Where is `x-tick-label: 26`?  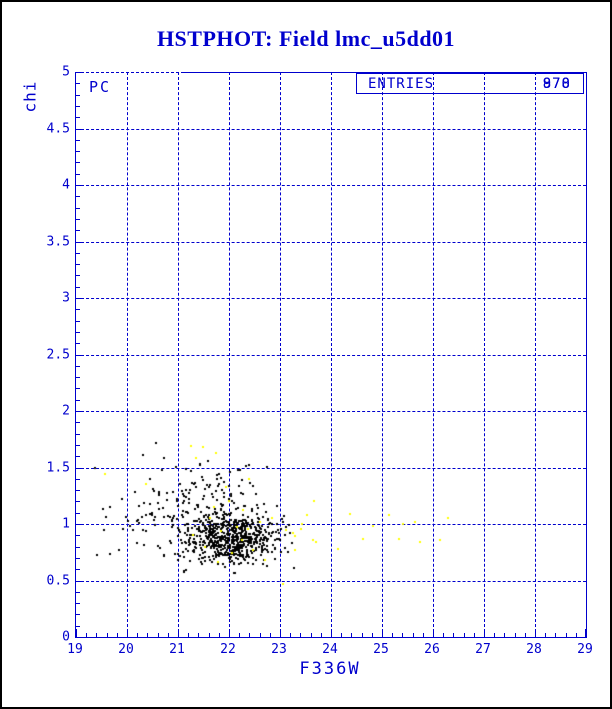 x-tick-label: 26 is located at coordinates (432, 649).